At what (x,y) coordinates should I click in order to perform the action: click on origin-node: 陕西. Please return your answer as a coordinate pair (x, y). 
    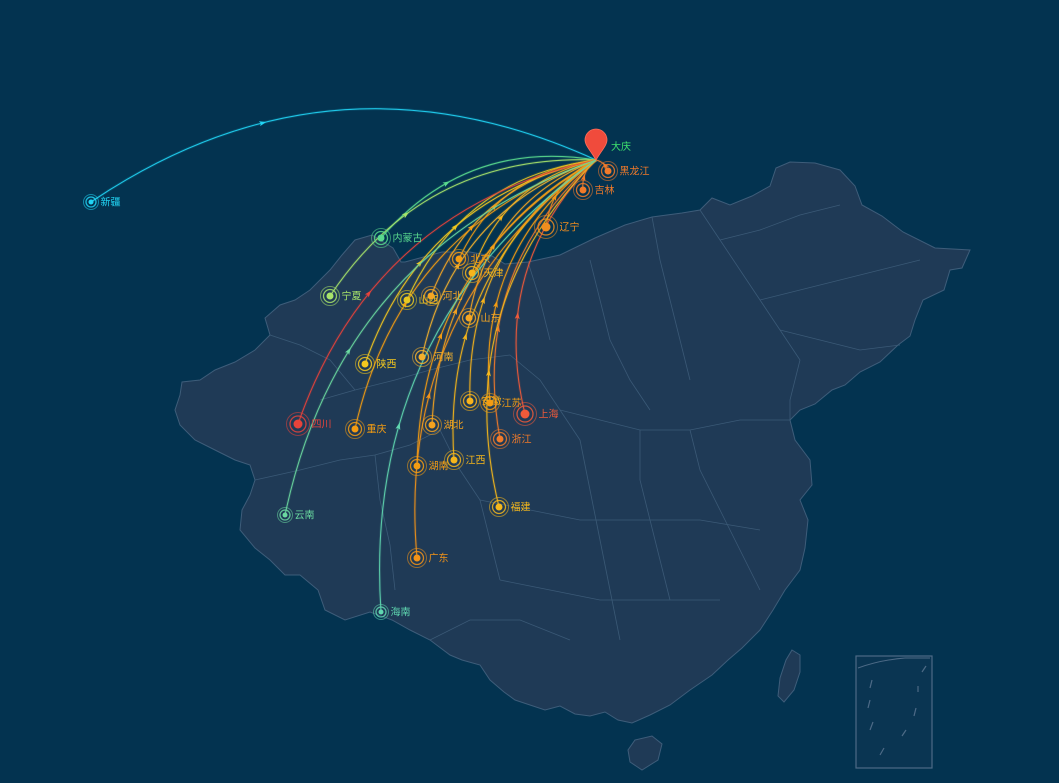
    Looking at the image, I should click on (376, 364).